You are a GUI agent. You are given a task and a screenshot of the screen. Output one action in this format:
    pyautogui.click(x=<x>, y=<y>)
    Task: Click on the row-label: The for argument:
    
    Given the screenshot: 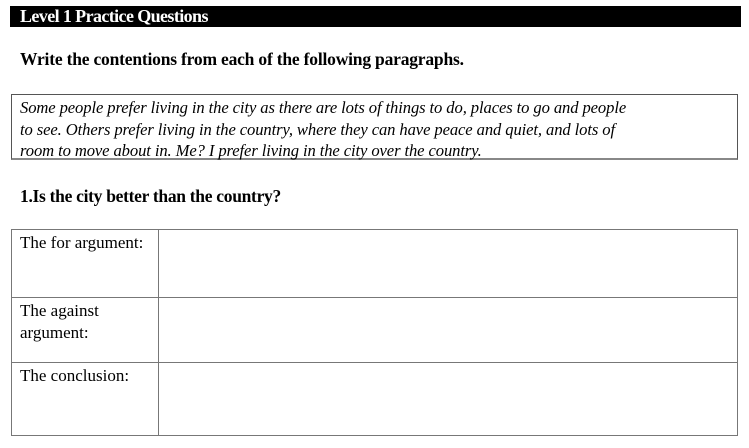 What is the action you would take?
    pyautogui.click(x=85, y=263)
    